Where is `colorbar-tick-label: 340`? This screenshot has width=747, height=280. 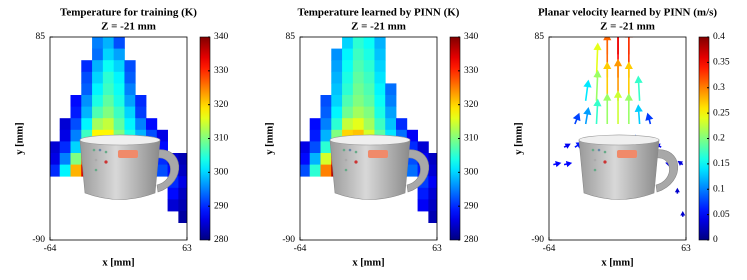
colorbar-tick-label: 340 is located at coordinates (471, 37).